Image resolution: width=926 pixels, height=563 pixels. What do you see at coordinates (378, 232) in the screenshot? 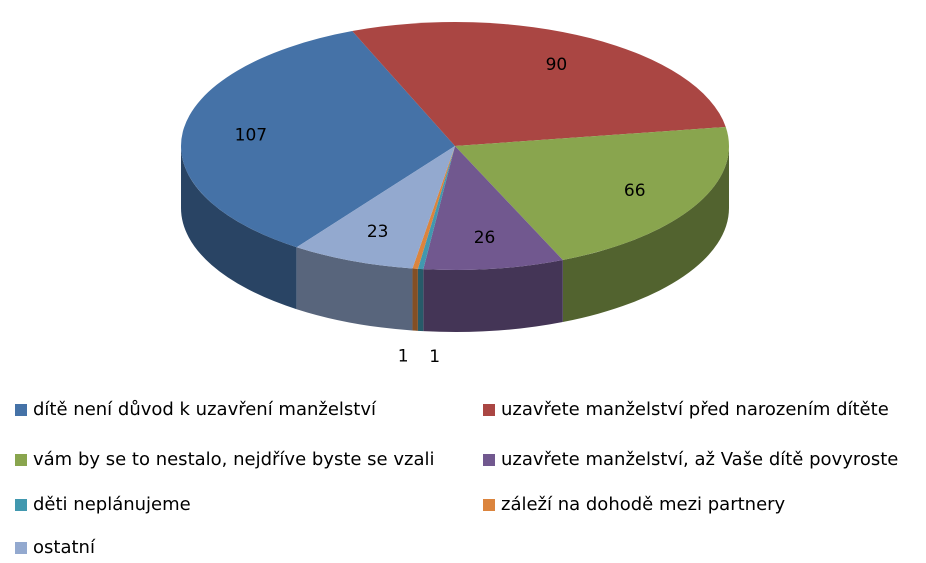
I see `data-label: 23` at bounding box center [378, 232].